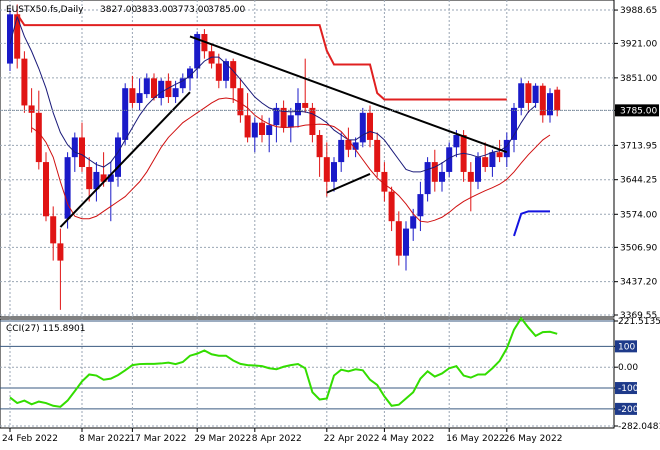  I want to click on cci-tick-label: 221.5135, so click(639, 322).